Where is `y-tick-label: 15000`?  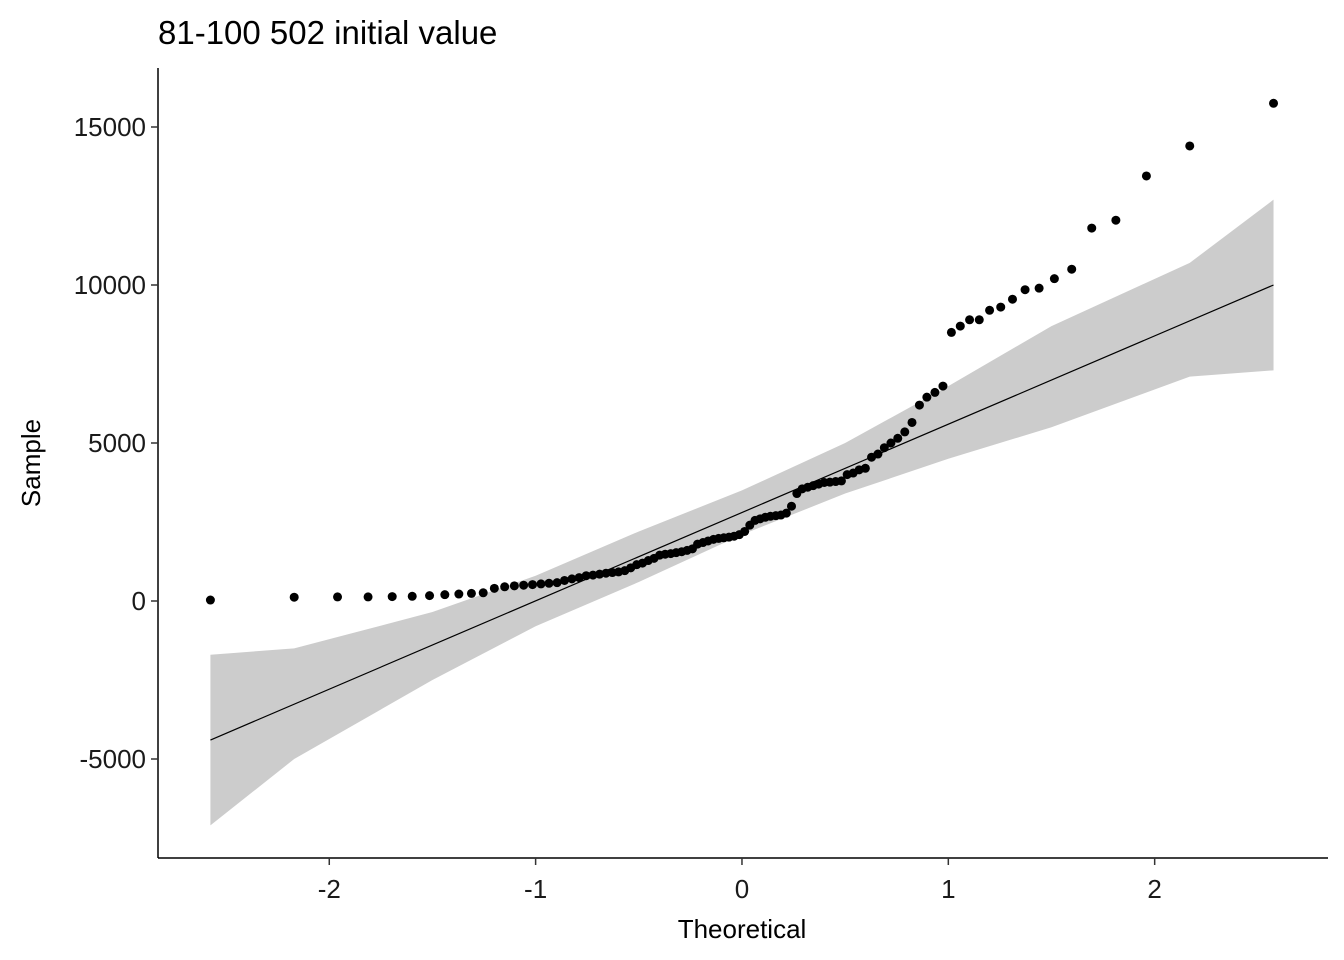
y-tick-label: 15000 is located at coordinates (110, 127).